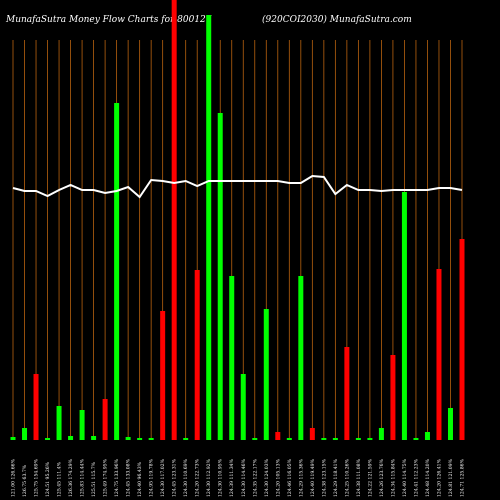 The width and height of the screenshot is (500, 500). I want to click on x-tick-label: 124.26 123.76%, so click(382, 477).